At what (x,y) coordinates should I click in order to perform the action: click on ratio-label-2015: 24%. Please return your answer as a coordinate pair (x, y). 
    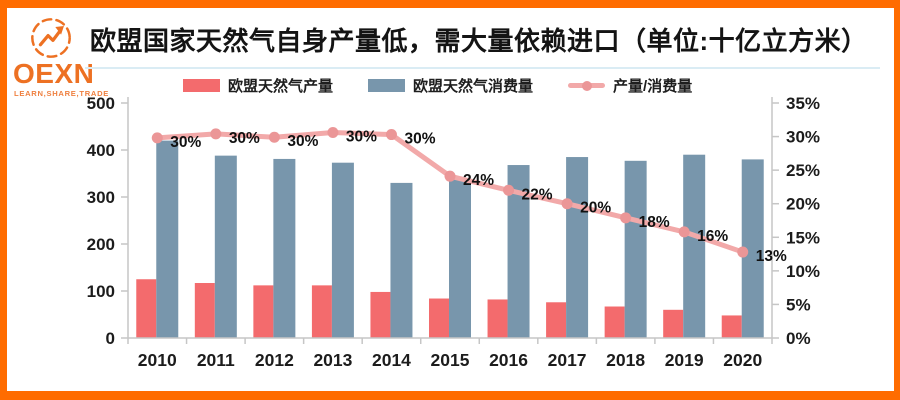
    Looking at the image, I should click on (478, 180).